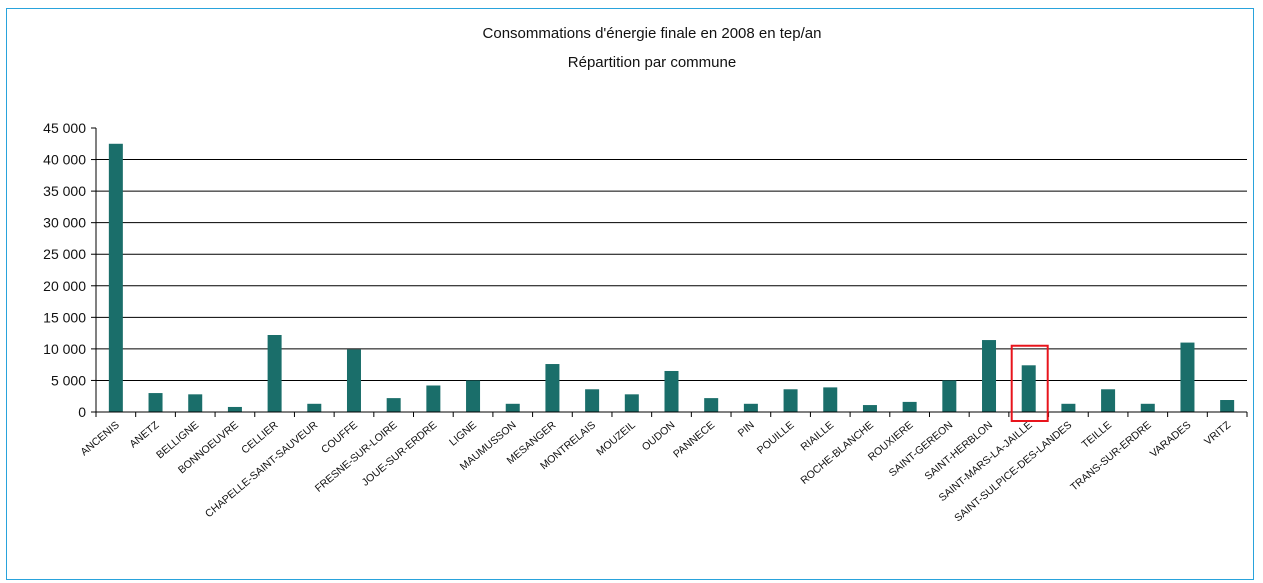 This screenshot has height=583, width=1263. I want to click on y-tick-label: 40 000, so click(64, 160).